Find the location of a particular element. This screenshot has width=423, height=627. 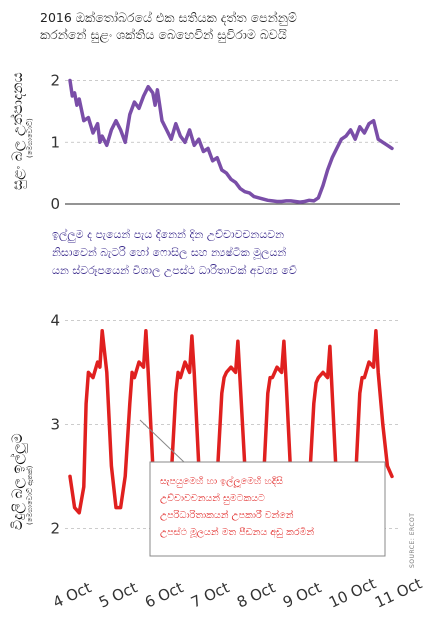

demand-x-tick-label: 6 Oct is located at coordinates (164, 594).